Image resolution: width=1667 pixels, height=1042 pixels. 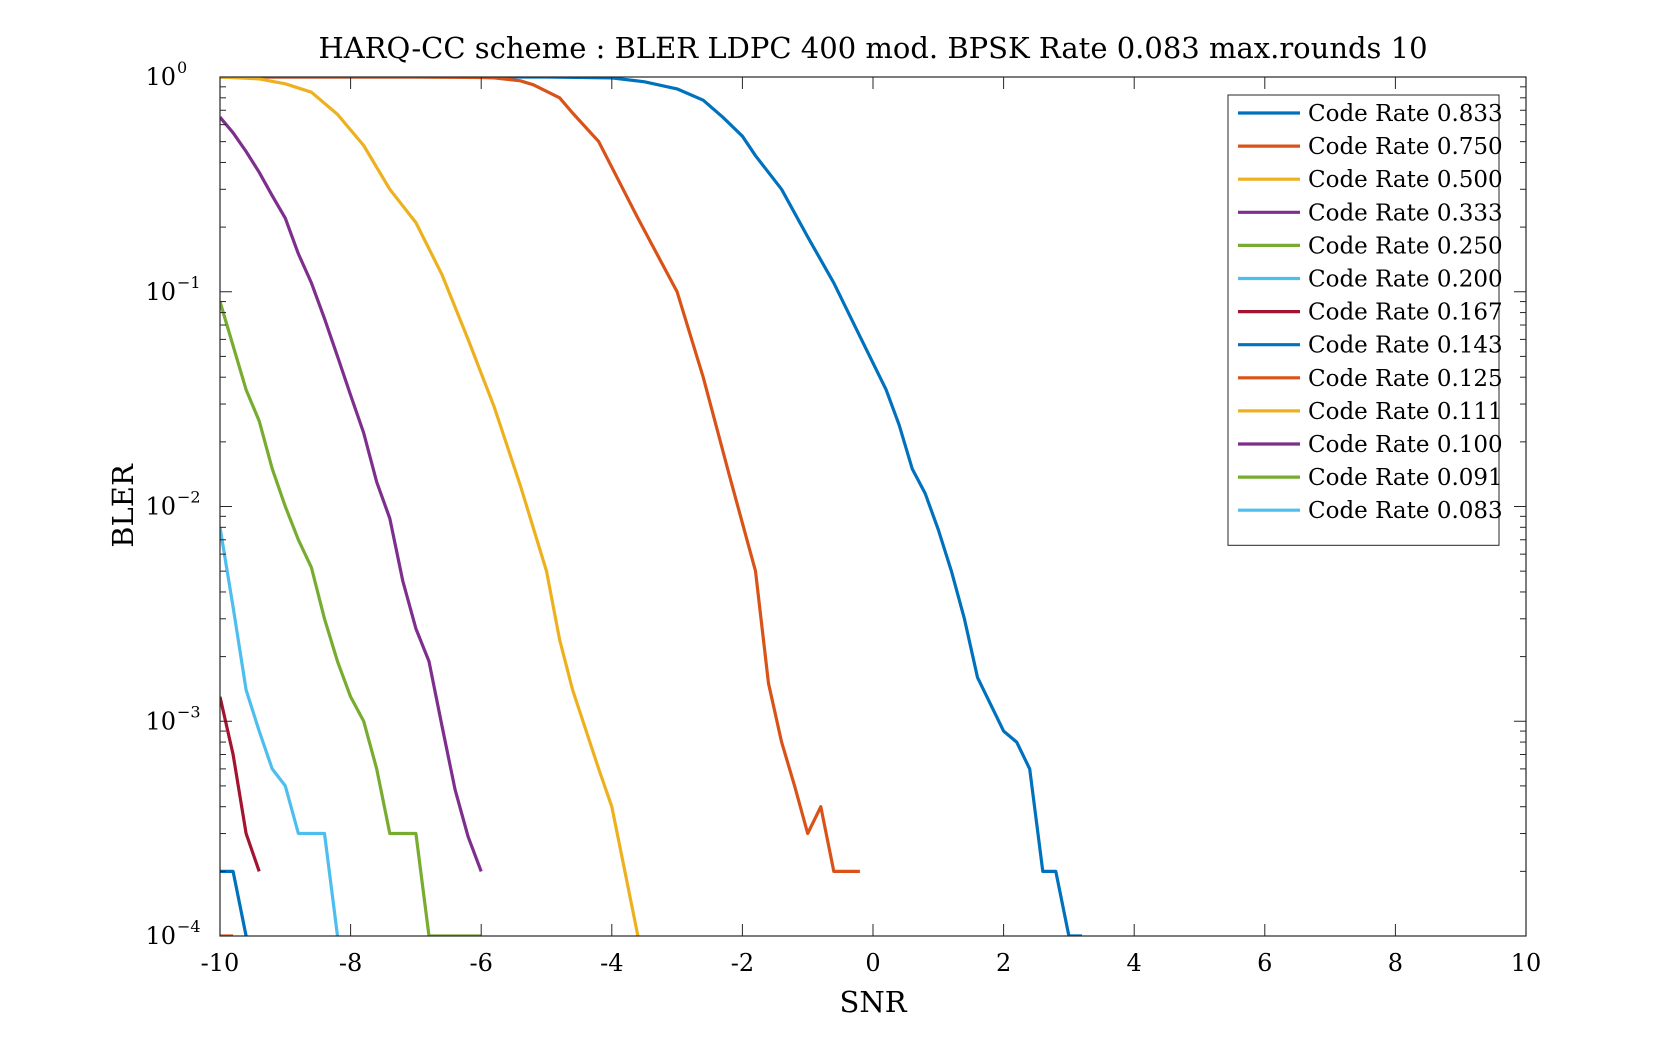 What do you see at coordinates (611, 963) in the screenshot?
I see `x-tick-label: -4` at bounding box center [611, 963].